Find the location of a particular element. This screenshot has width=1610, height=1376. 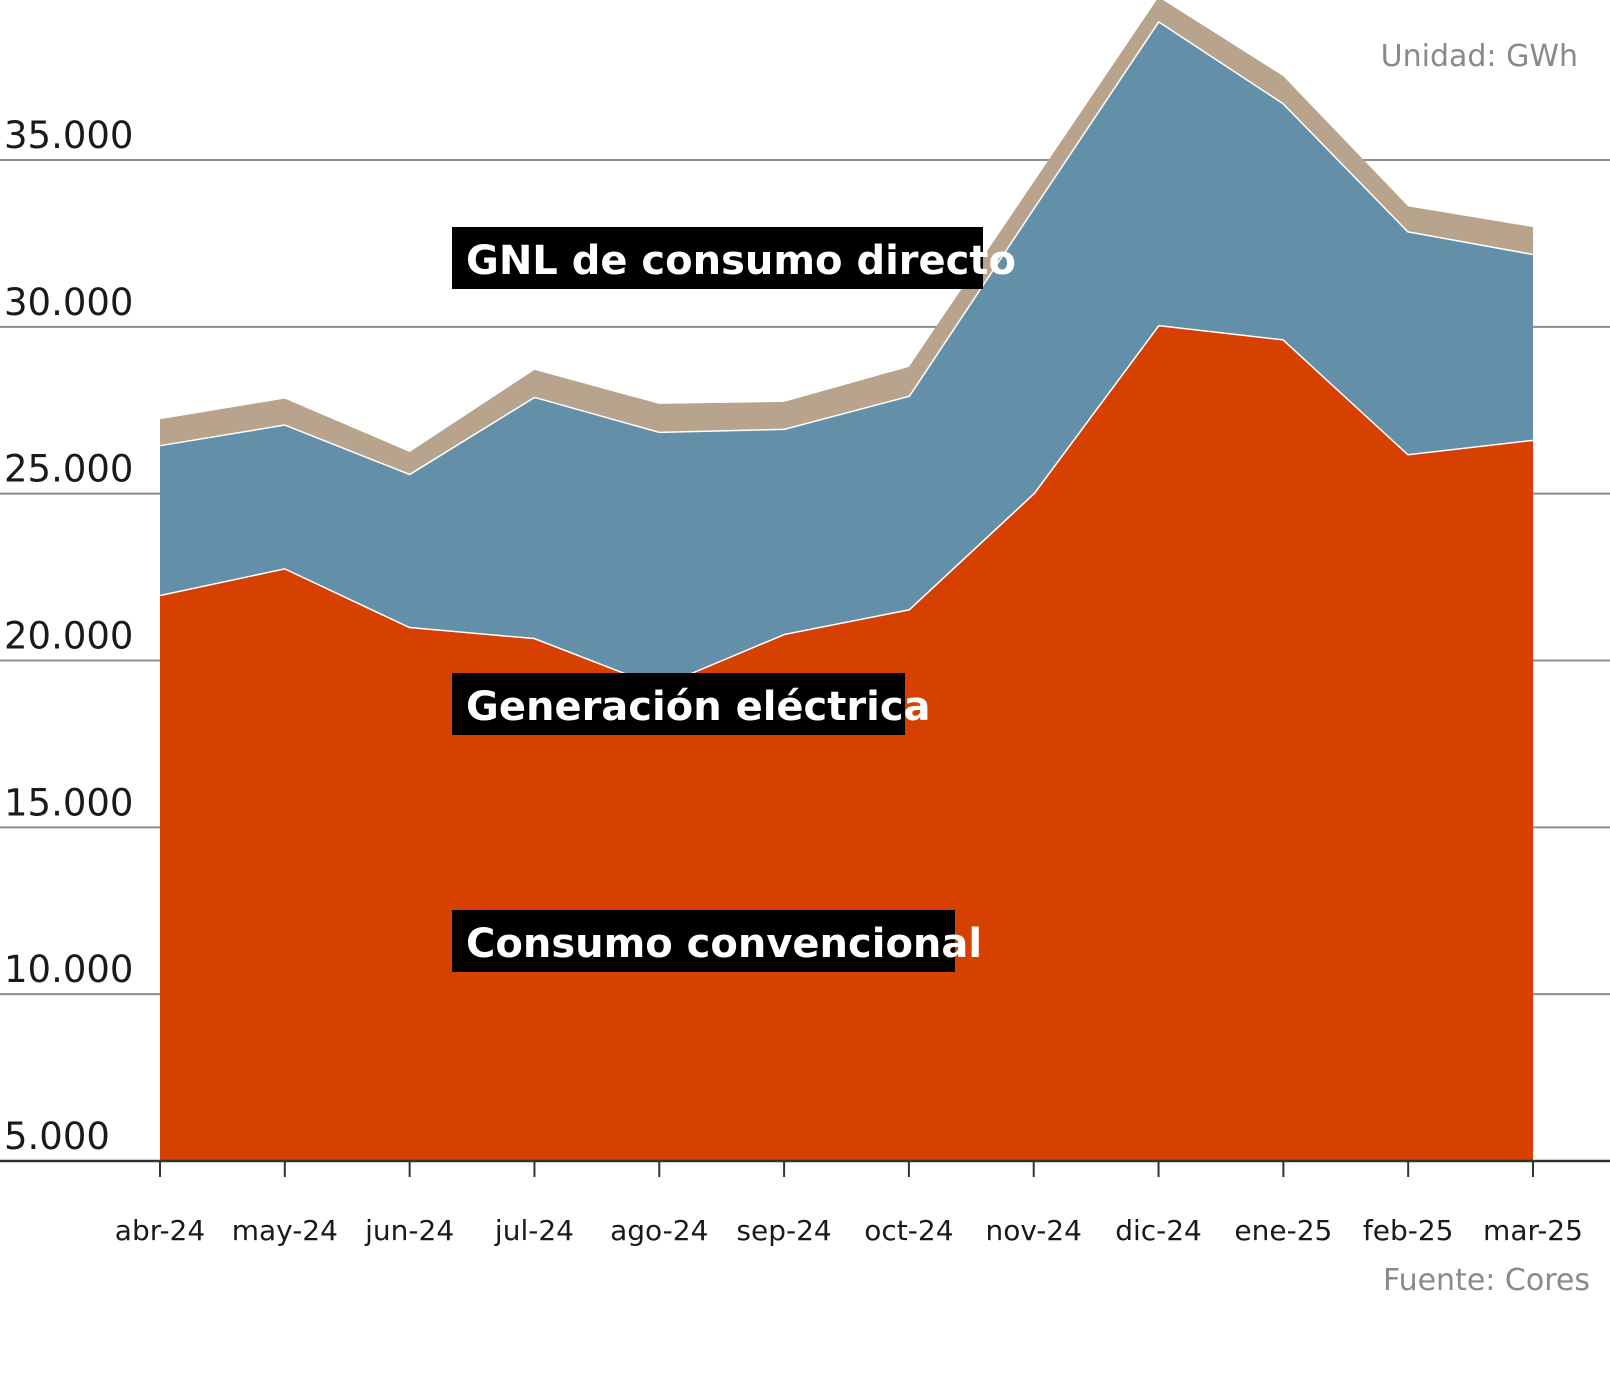

series-label-consumo-text: Consumo convencional is located at coordinates (724, 944).